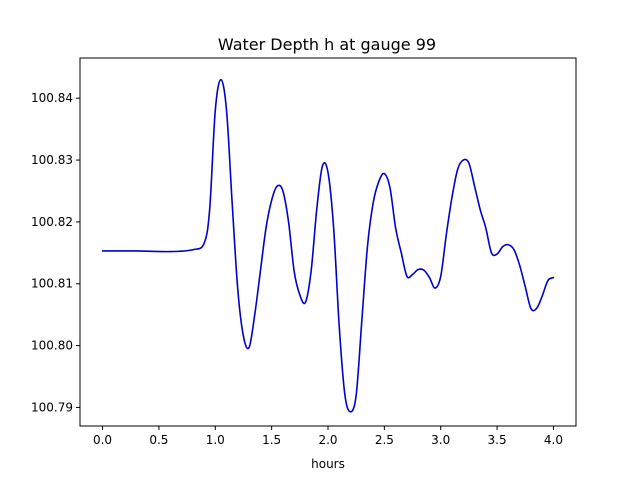  Describe the element at coordinates (327, 440) in the screenshot. I see `x-tick-label: 2.0` at that location.